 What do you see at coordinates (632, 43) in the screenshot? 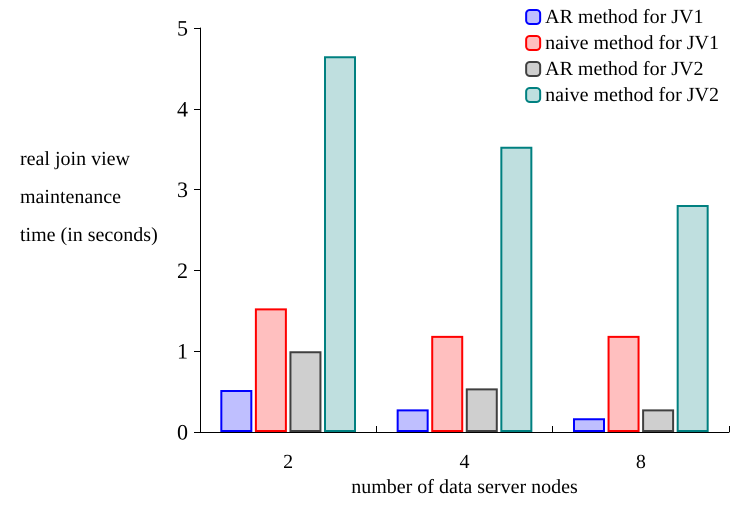
I see `legend-label: naive method for JV1` at bounding box center [632, 43].